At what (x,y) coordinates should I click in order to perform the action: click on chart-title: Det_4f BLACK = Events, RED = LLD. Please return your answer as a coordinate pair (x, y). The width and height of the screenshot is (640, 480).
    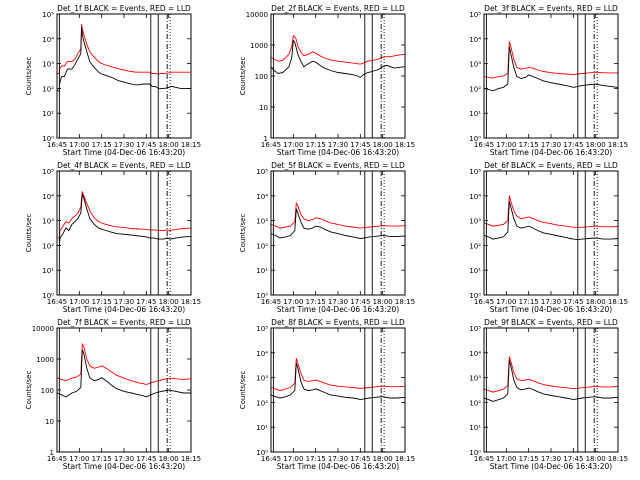
    Looking at the image, I should click on (124, 165).